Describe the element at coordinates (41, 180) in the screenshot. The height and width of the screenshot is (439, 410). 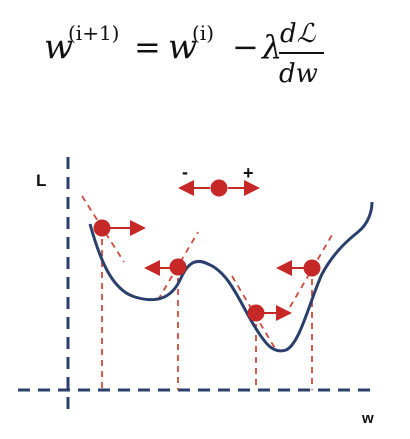
I see `y-axis-label: L` at that location.